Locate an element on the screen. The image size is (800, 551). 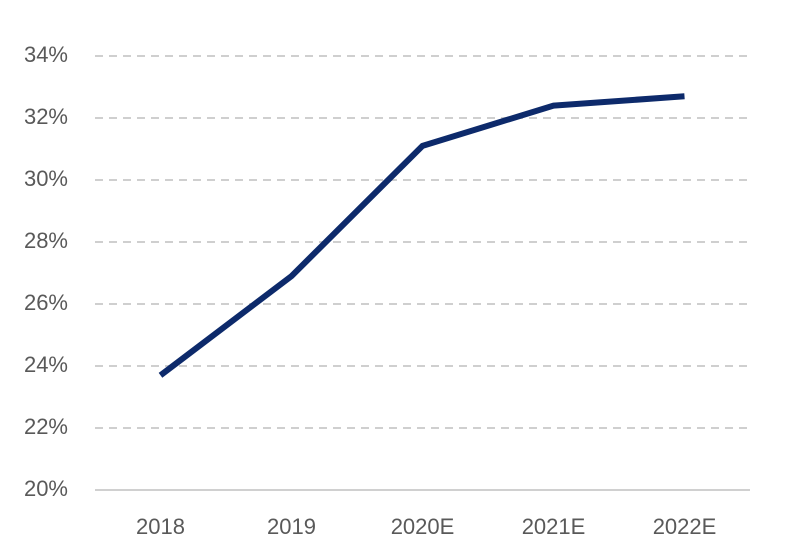
y-tick-label: 20% is located at coordinates (46, 488).